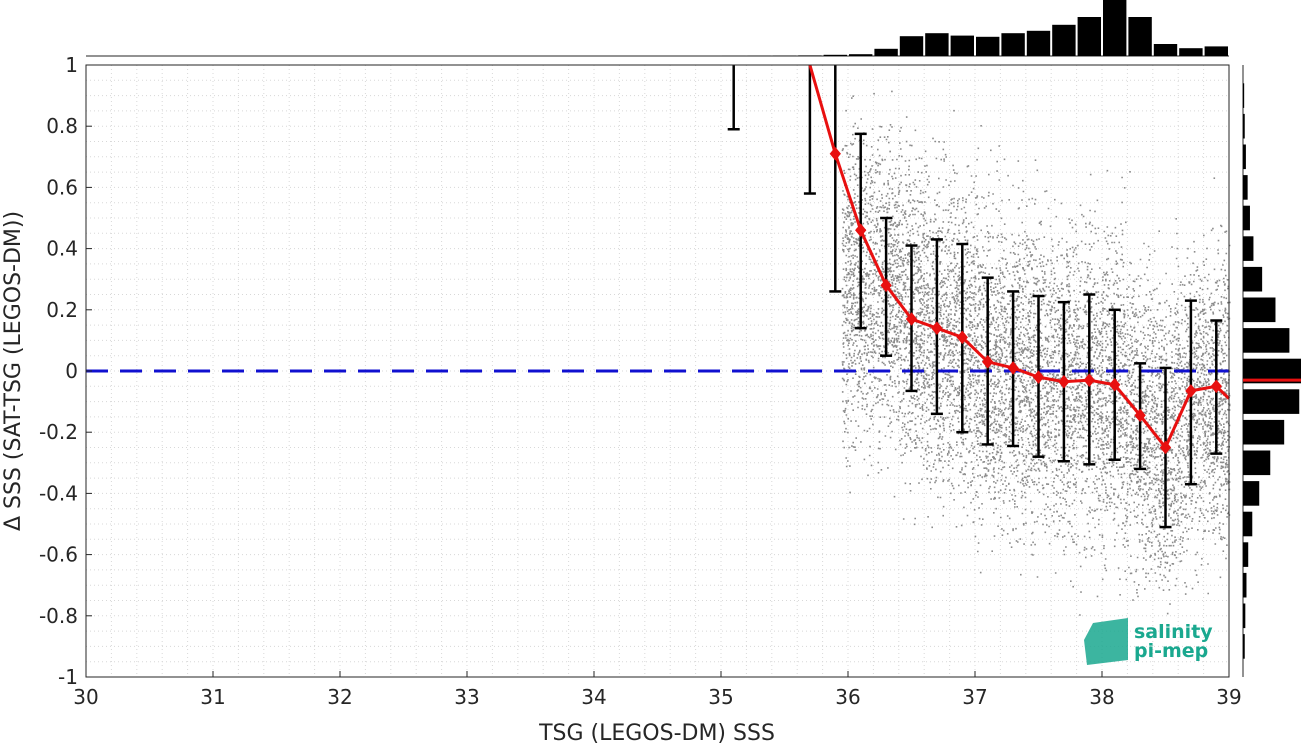  Describe the element at coordinates (593, 697) in the screenshot. I see `x-tick-label: 34` at that location.